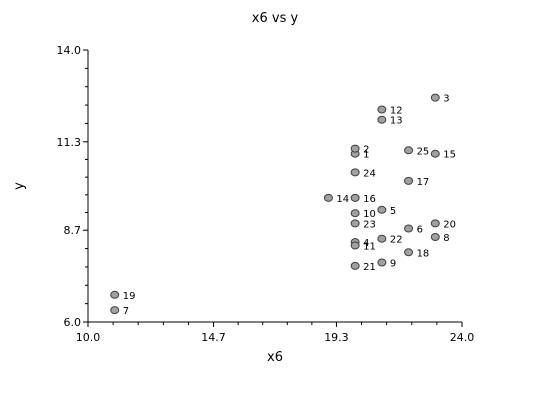  What do you see at coordinates (19, 186) in the screenshot?
I see `y-axis-label: y` at bounding box center [19, 186].